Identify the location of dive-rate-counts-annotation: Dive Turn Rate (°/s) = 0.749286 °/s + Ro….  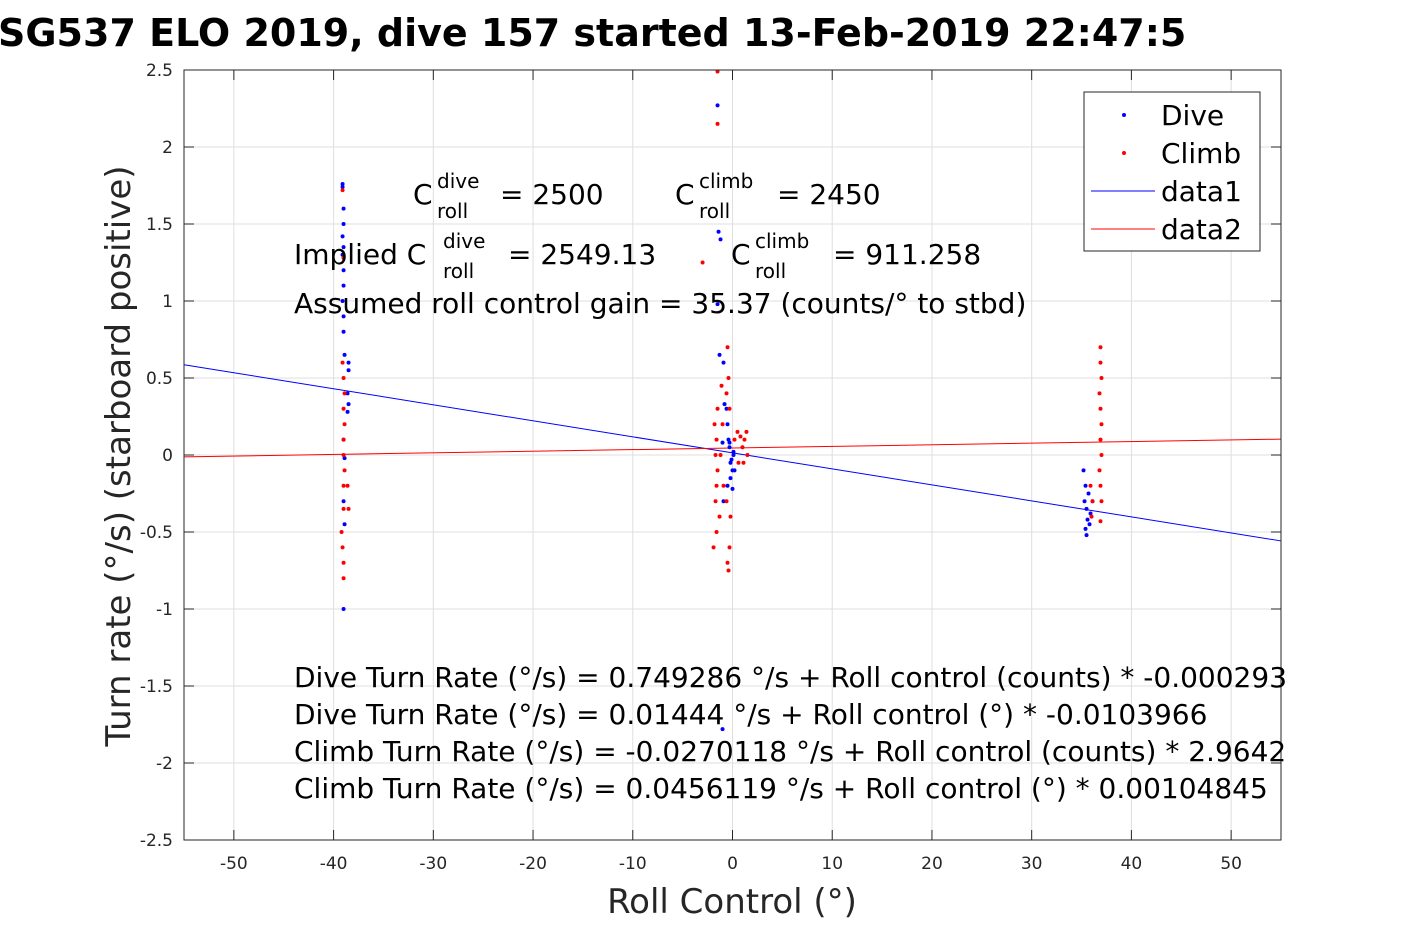
(790, 677).